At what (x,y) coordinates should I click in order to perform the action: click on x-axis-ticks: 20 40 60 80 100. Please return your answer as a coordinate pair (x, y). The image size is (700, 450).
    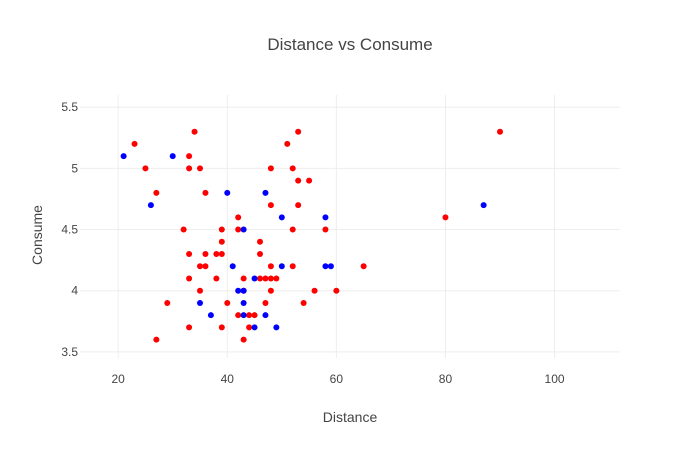
    Looking at the image, I should click on (338, 379).